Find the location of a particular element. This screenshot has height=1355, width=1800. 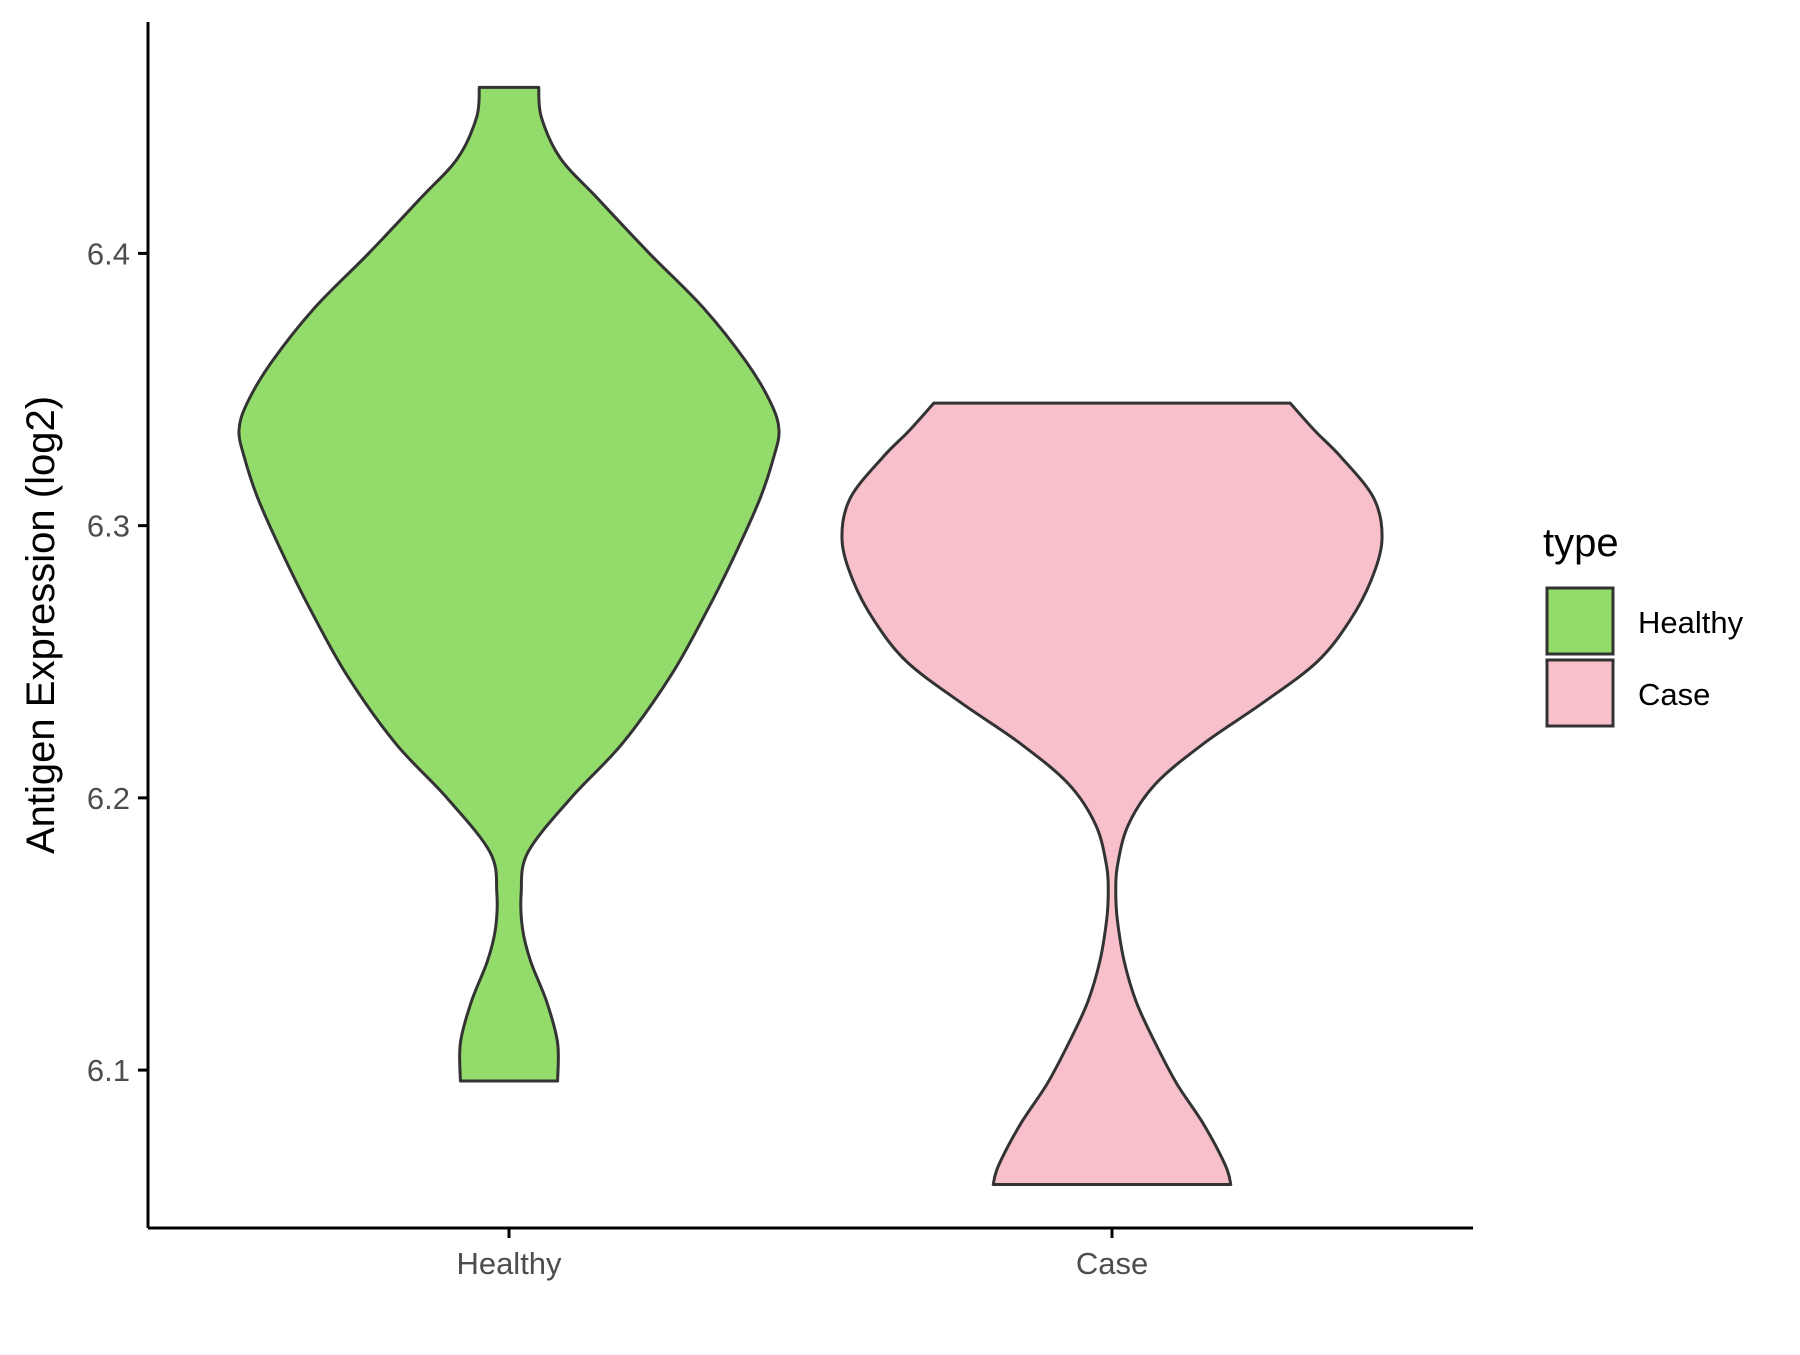

y-tick-label: 6.4 is located at coordinates (108, 253).